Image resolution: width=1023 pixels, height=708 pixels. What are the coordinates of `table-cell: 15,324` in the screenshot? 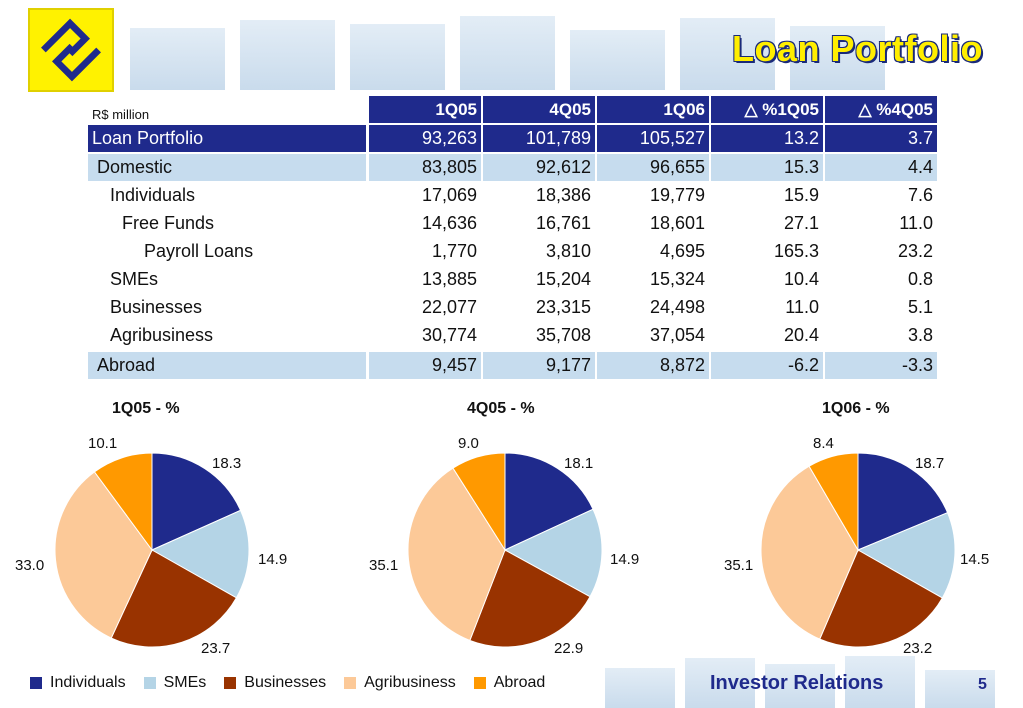 It's located at (677, 279).